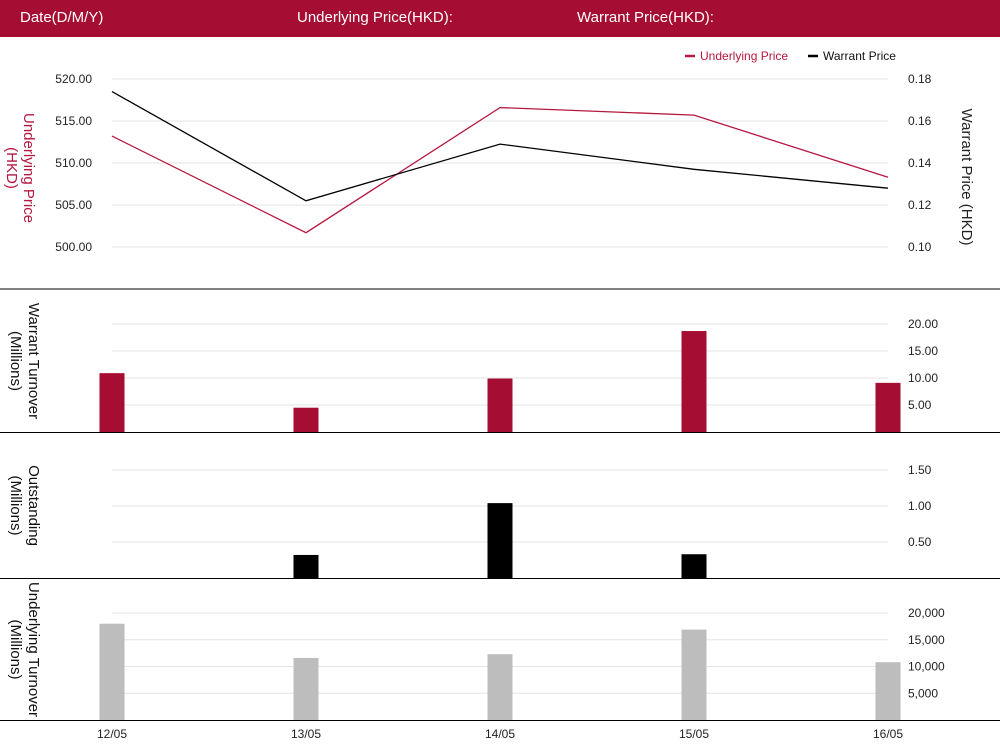 Image resolution: width=1000 pixels, height=751 pixels. What do you see at coordinates (28, 168) in the screenshot?
I see `left-axis-label-line: Underlying Price` at bounding box center [28, 168].